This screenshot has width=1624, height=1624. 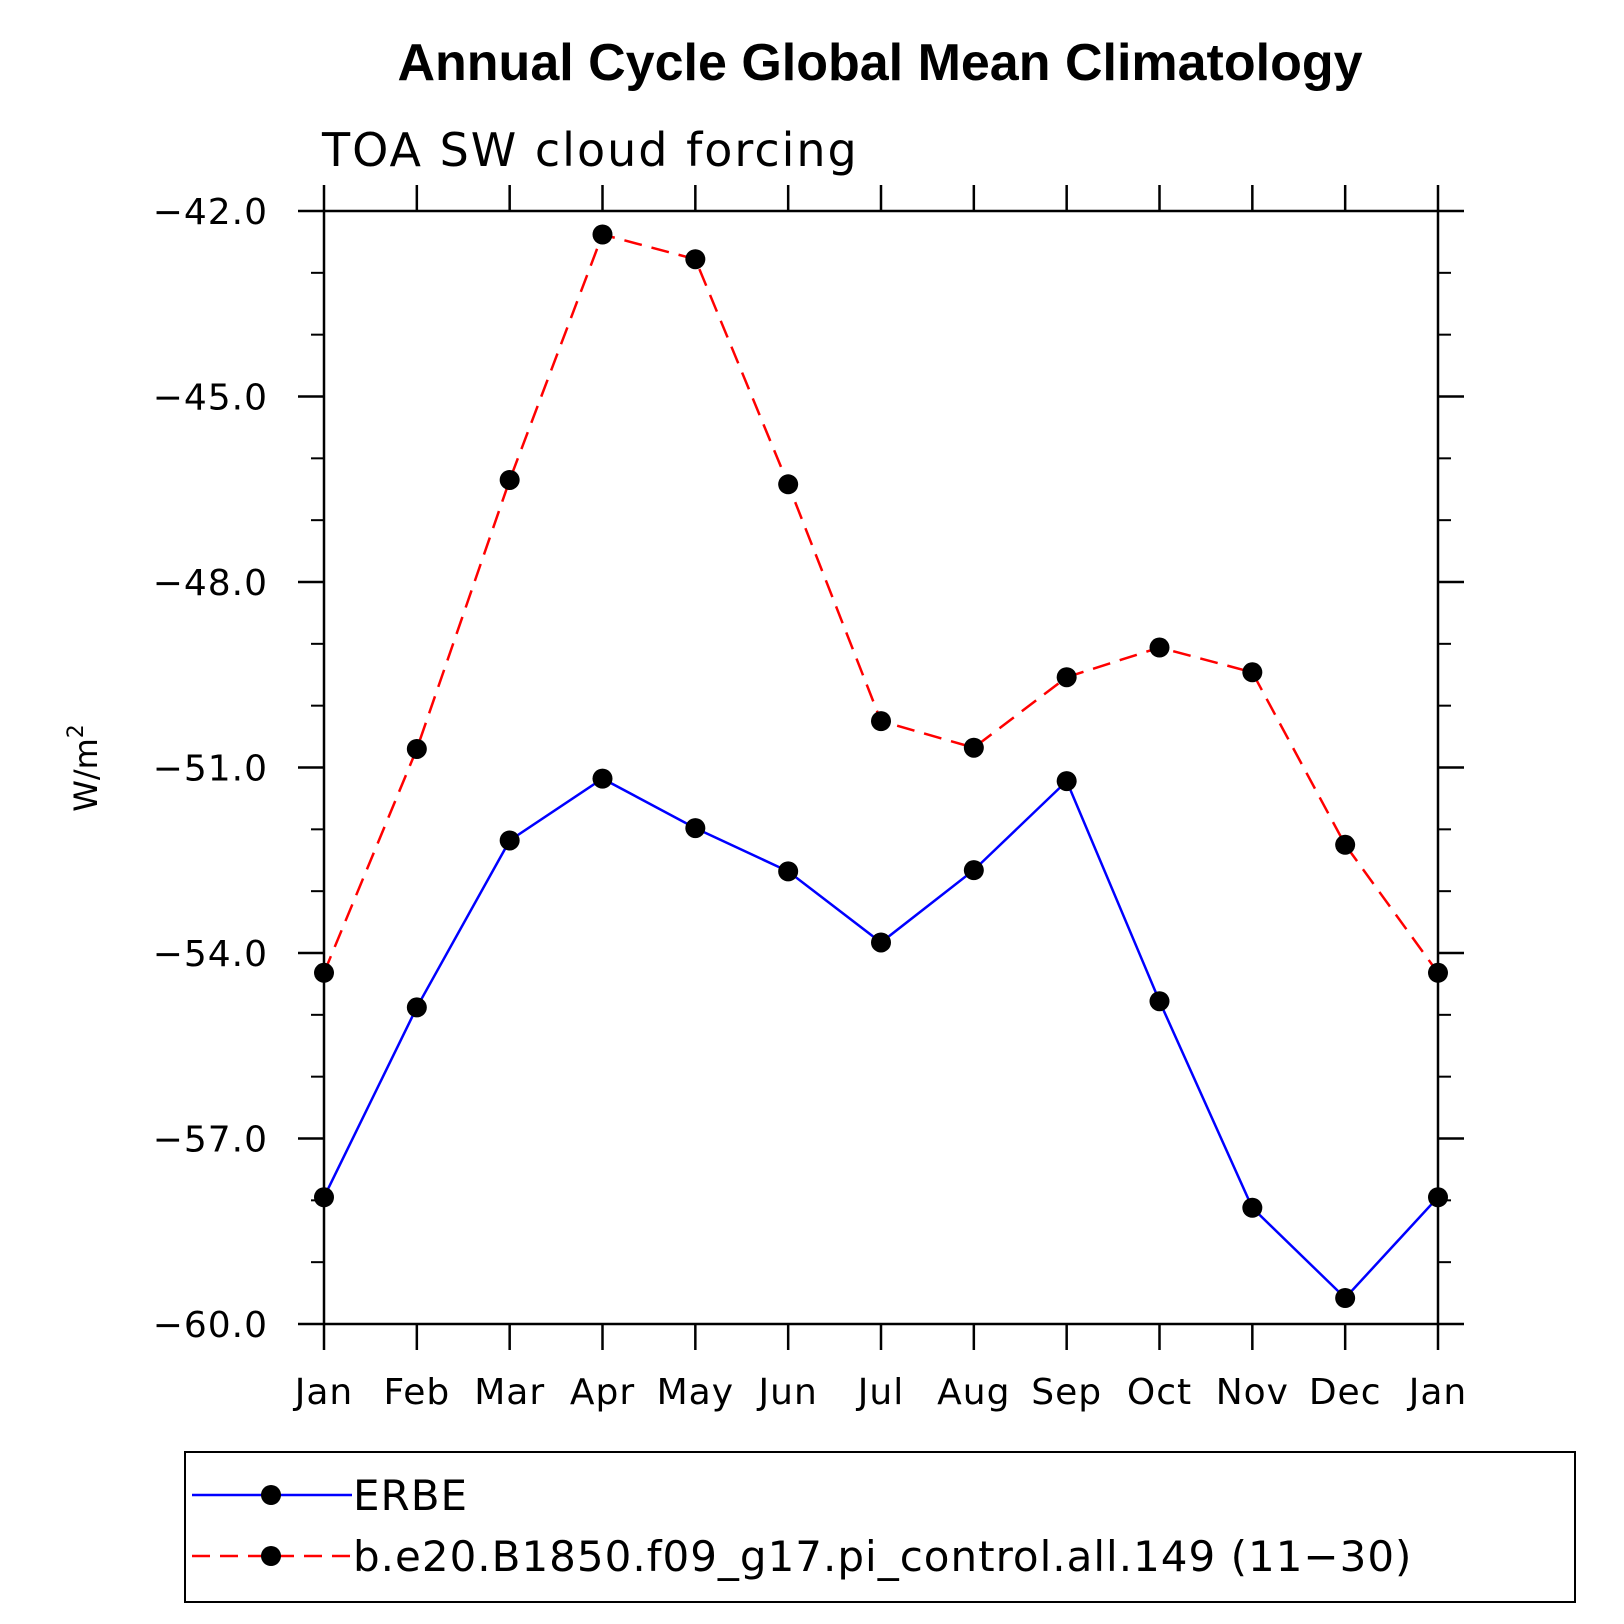 I want to click on y-tick-label: −48.0, so click(x=210, y=583).